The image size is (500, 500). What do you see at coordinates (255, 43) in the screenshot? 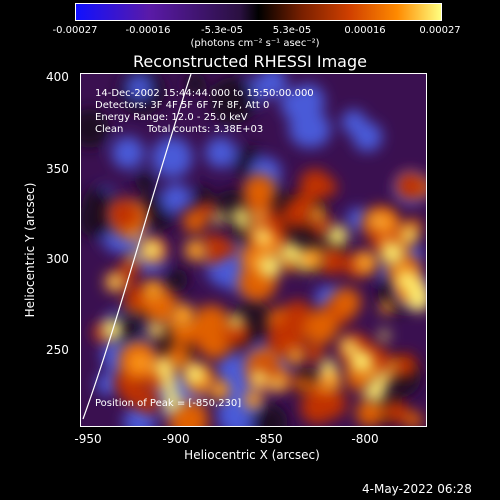
I see `colorbar-unit: (photons cm⁻² s⁻¹ asec⁻²)` at bounding box center [255, 43].